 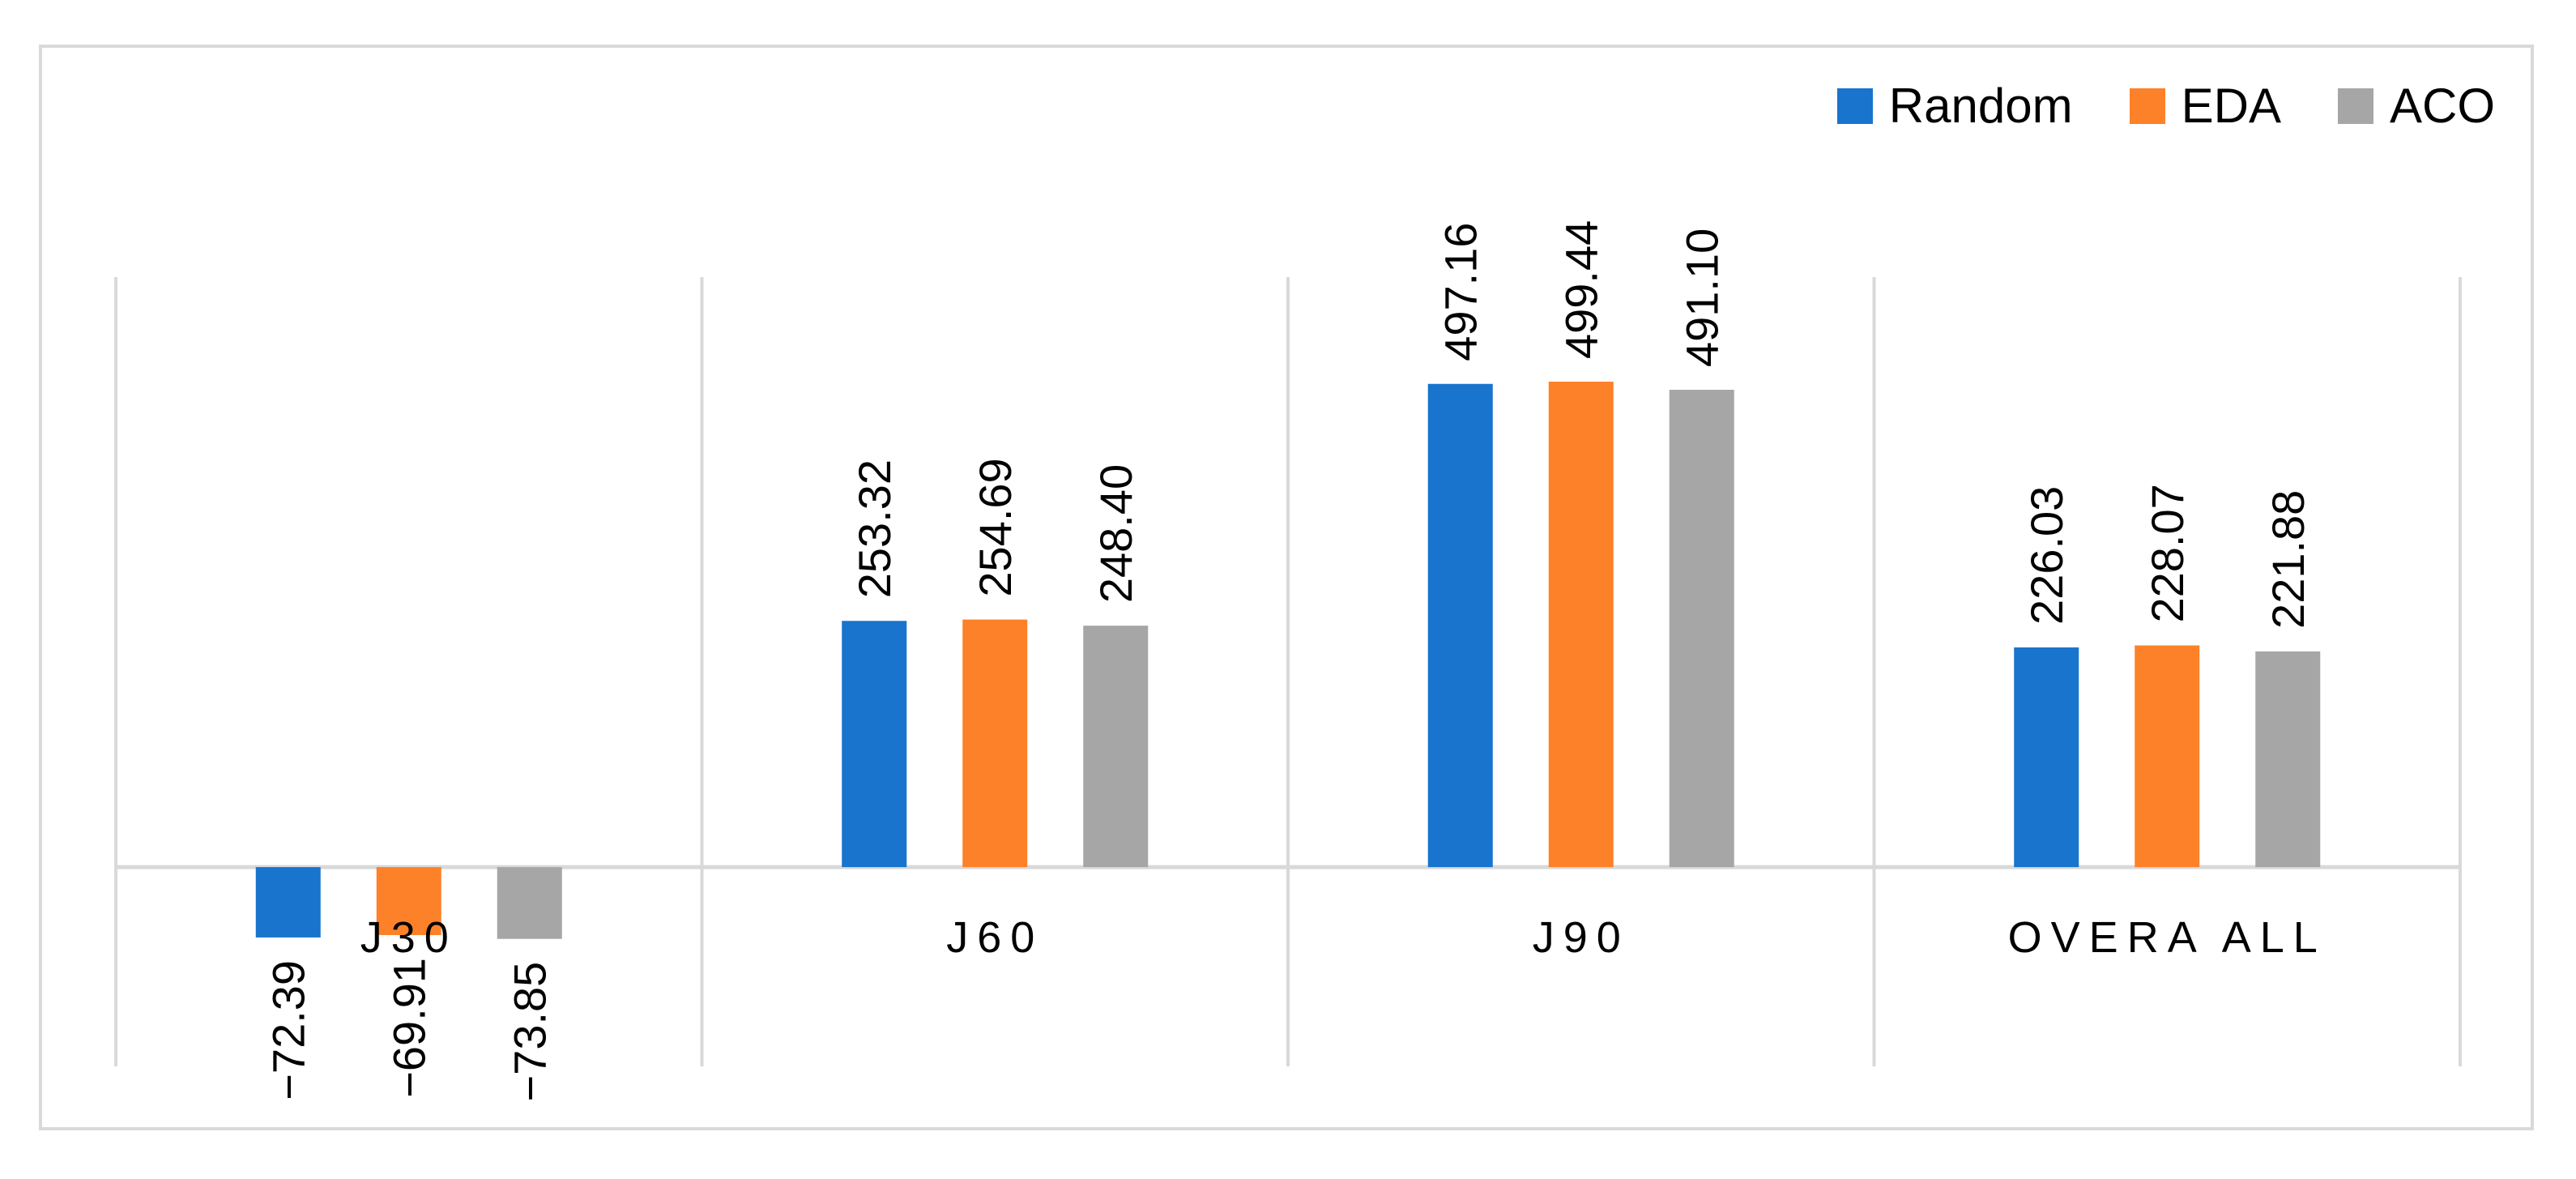 I want to click on data-label: 248.40, so click(x=1116, y=534).